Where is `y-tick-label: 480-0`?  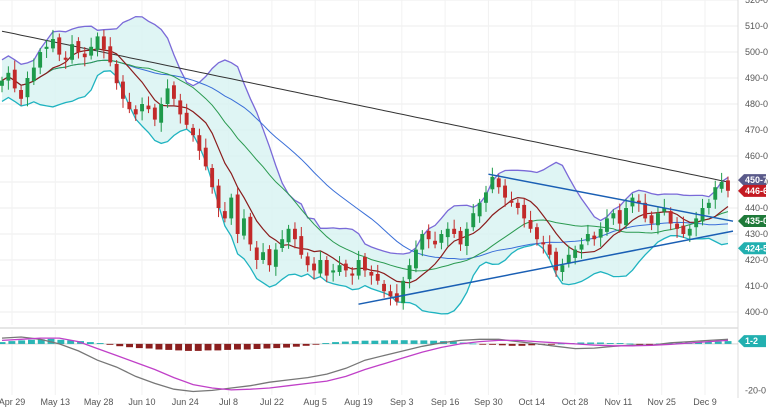 y-tick-label: 480-0 is located at coordinates (756, 104).